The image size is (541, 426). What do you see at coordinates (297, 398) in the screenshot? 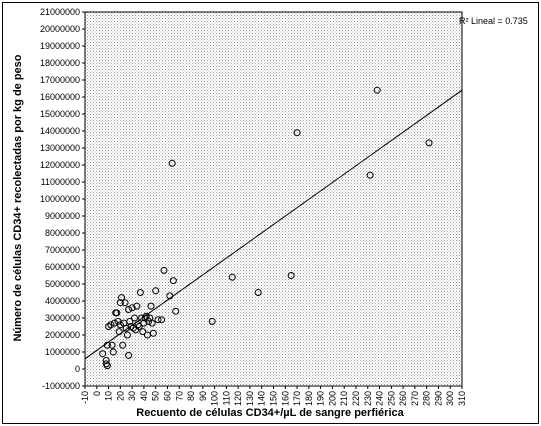
I see `x-tick-label: 170` at bounding box center [297, 398].